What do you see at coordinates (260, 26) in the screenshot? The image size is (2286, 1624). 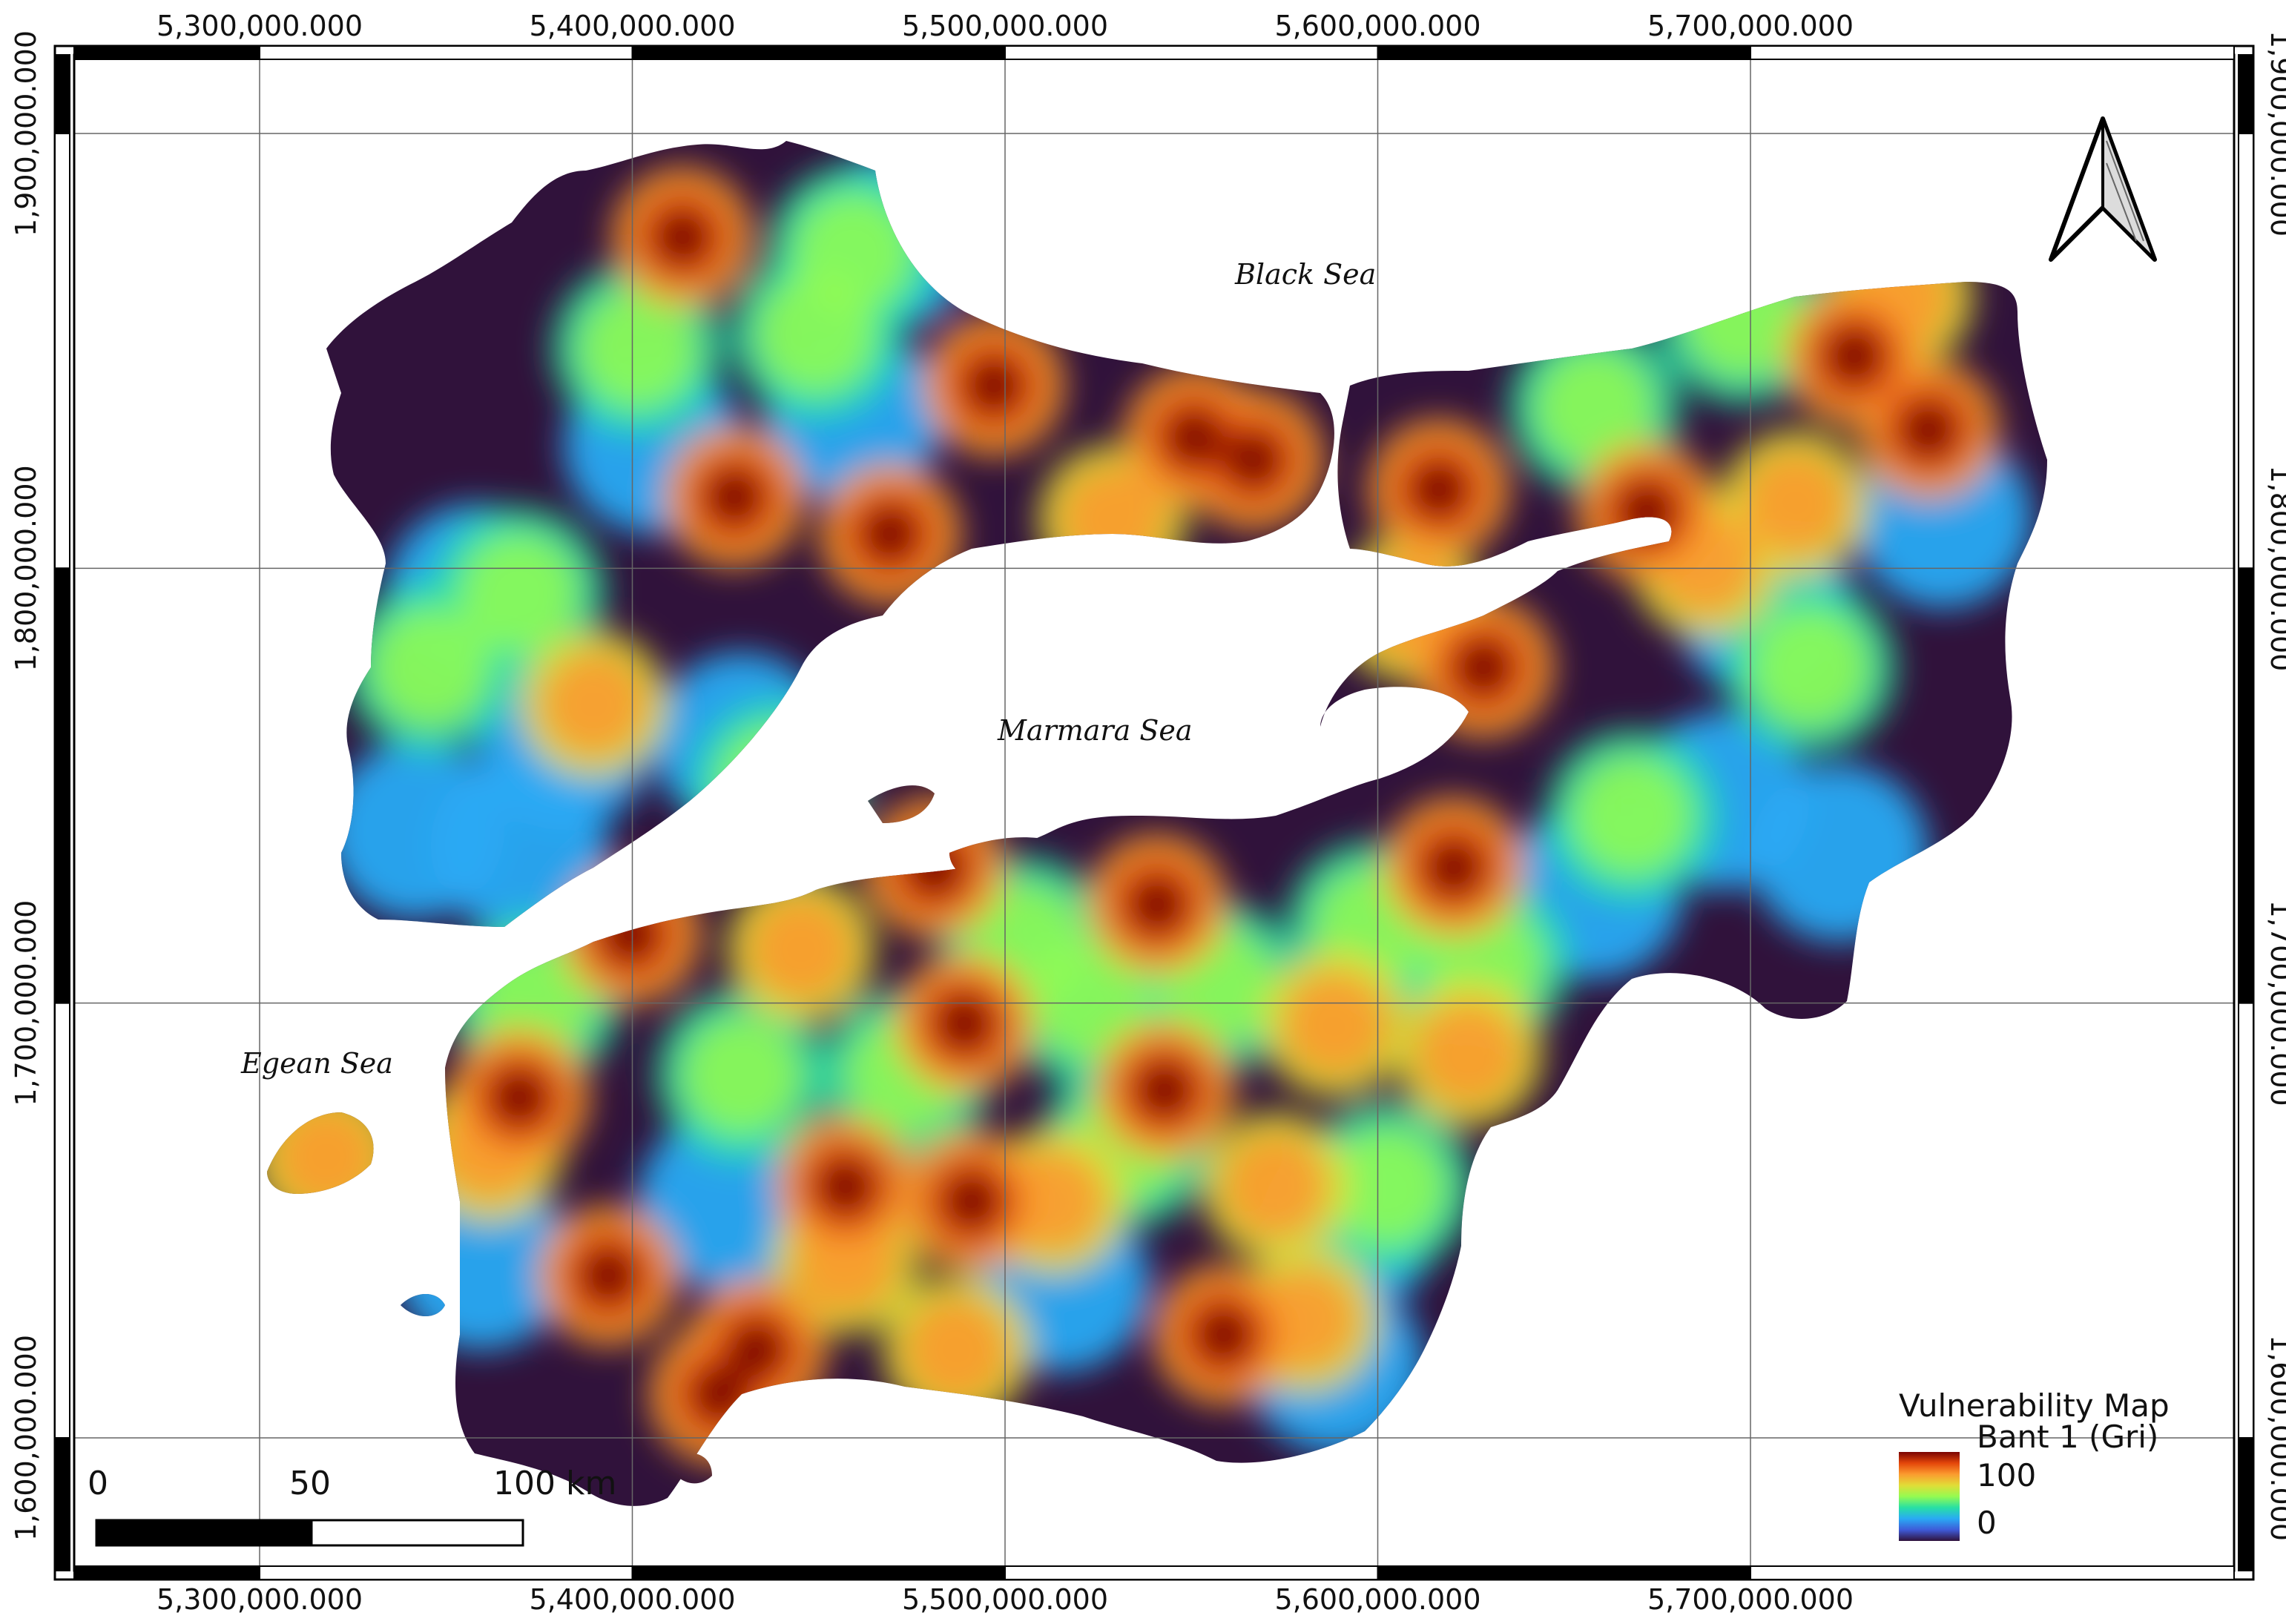 I see `x-tick-label-top: 5,300,000.000` at bounding box center [260, 26].